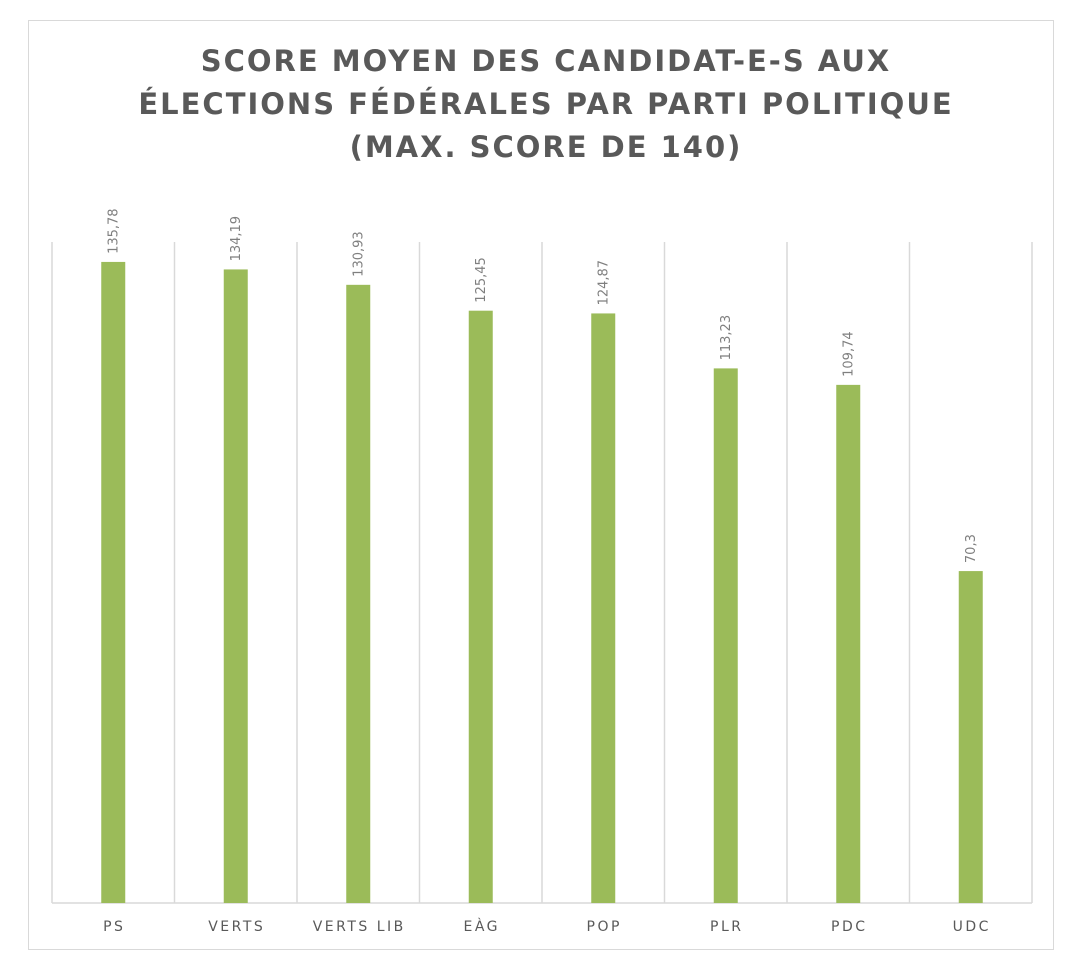 The height and width of the screenshot is (971, 1092). What do you see at coordinates (113, 231) in the screenshot?
I see `data-label-ps: 135,78` at bounding box center [113, 231].